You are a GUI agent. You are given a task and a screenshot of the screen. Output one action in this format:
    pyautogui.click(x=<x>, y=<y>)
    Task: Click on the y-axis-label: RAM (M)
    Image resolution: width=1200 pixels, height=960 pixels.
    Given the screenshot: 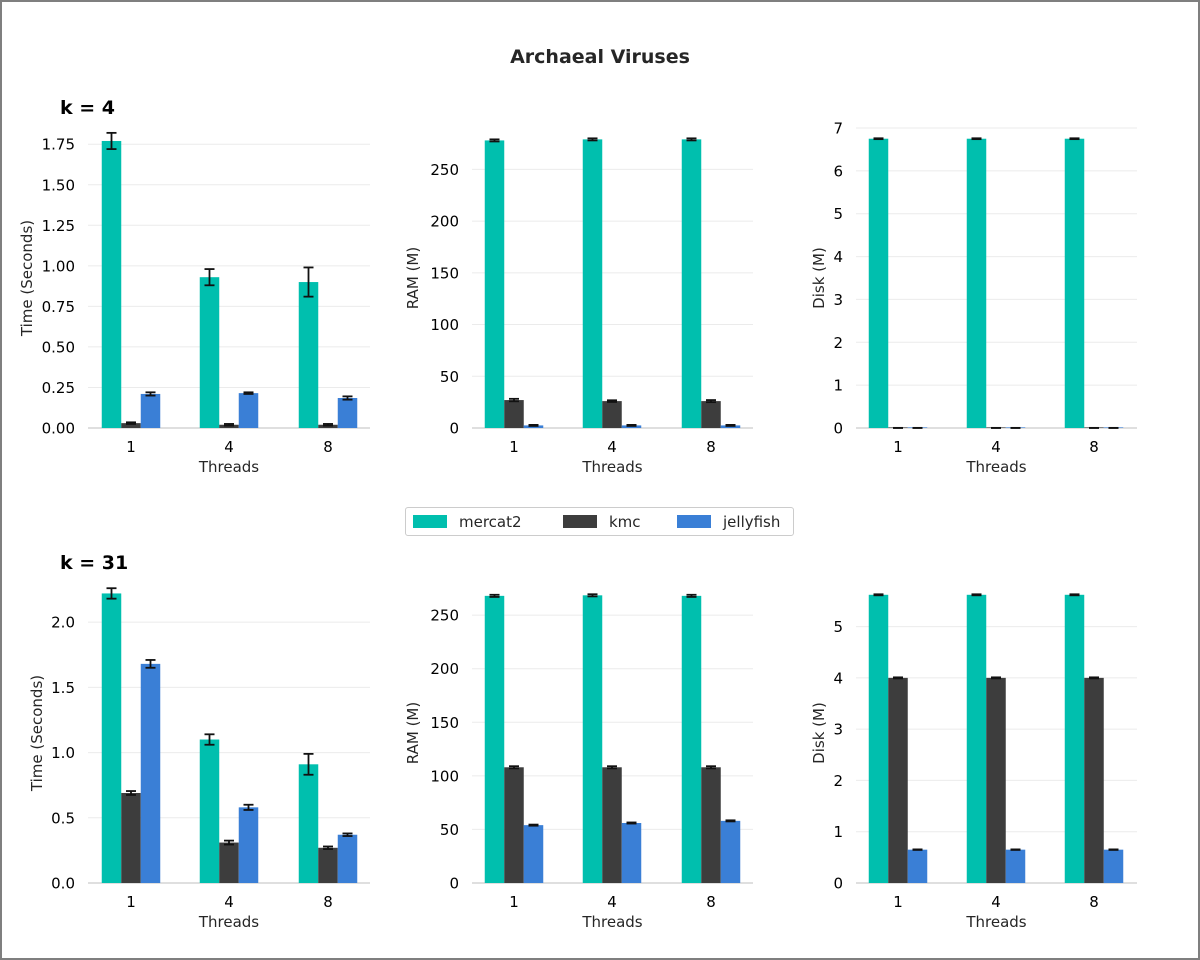 What is the action you would take?
    pyautogui.click(x=413, y=733)
    